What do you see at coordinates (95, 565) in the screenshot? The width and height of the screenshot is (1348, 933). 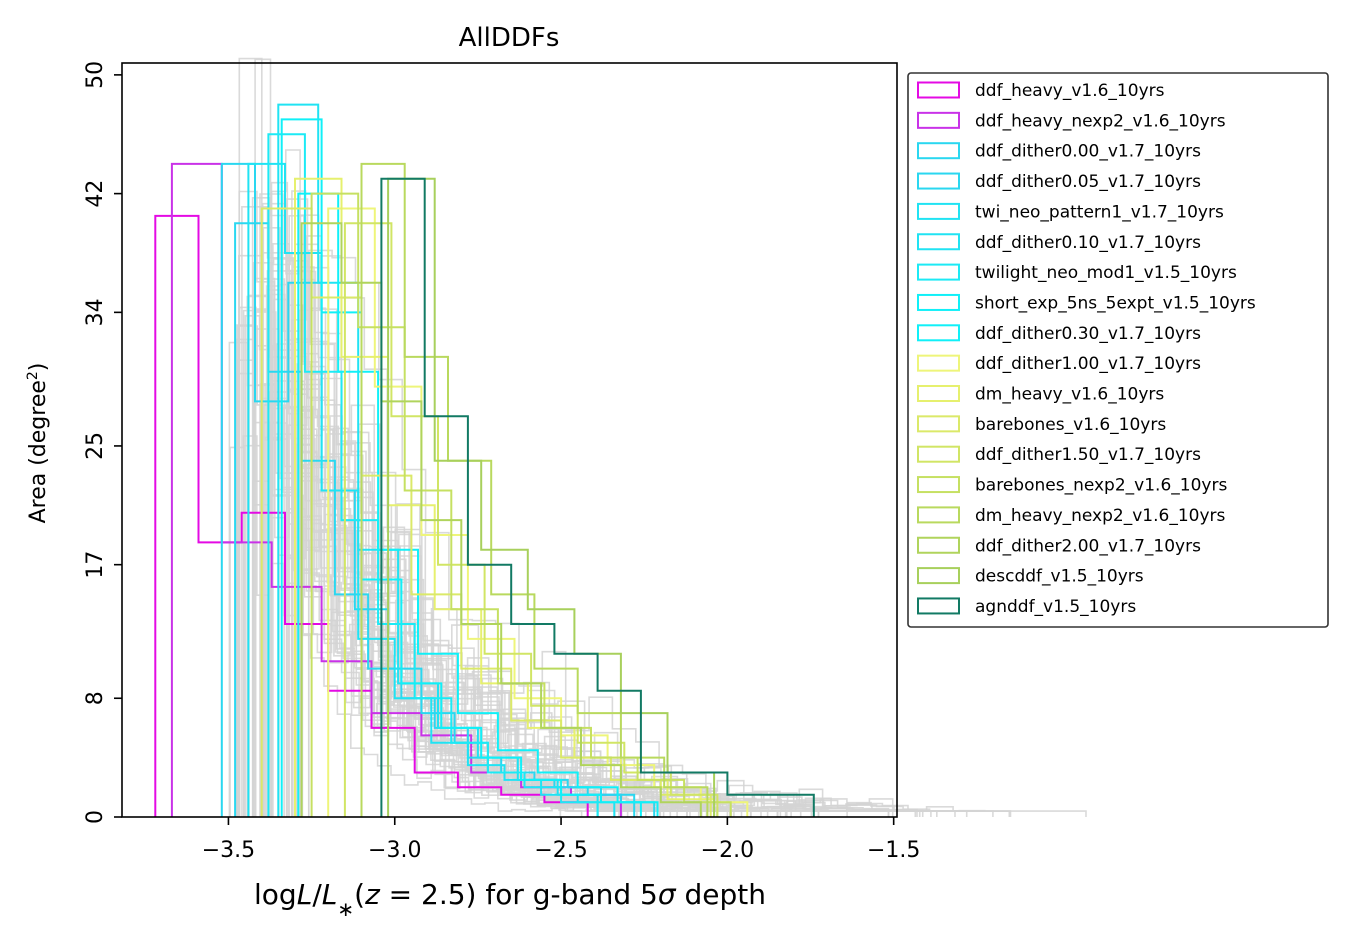 I see `y-tick-label: 17` at bounding box center [95, 565].